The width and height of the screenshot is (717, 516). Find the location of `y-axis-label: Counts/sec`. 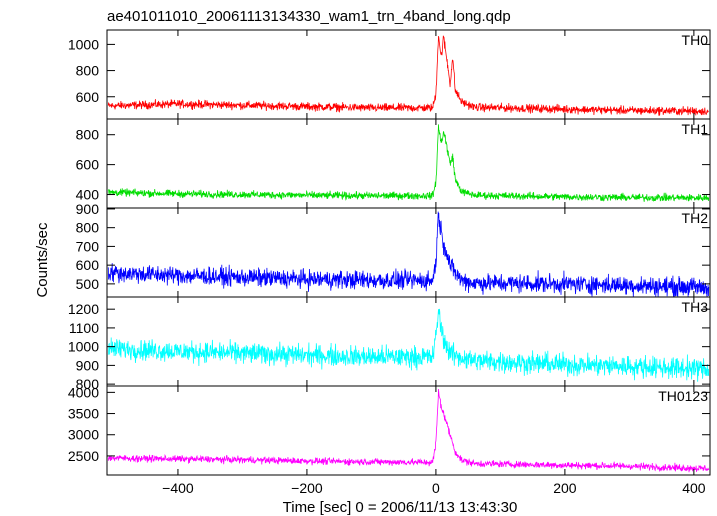

y-axis-label: Counts/sec is located at coordinates (42, 260).